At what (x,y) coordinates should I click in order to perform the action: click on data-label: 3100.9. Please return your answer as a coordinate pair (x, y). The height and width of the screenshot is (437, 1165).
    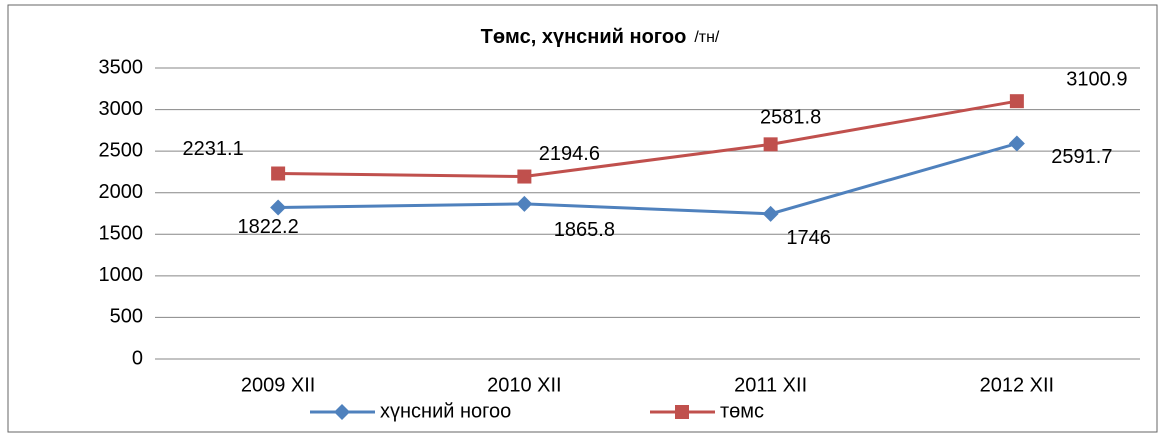
    Looking at the image, I should click on (1096, 79).